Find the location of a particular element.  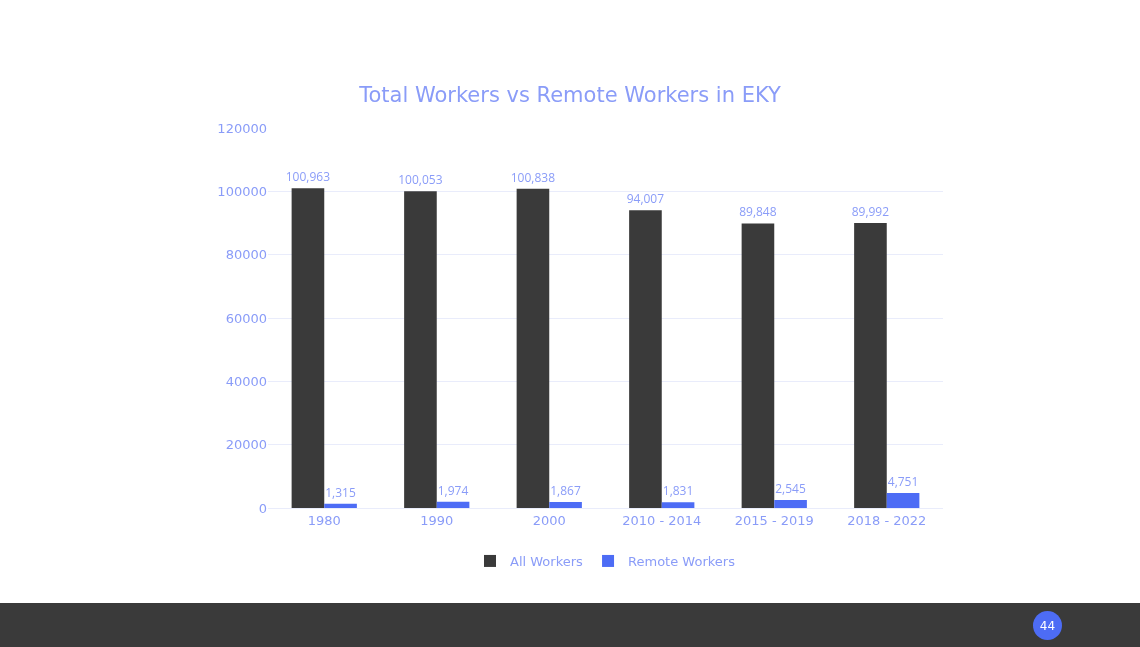

data-label: 100,838 is located at coordinates (533, 177).